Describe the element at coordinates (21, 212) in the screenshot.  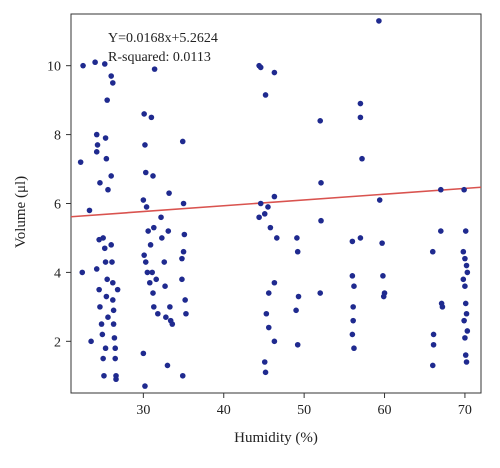
I see `y-axis-title: Volume (μl)` at that location.